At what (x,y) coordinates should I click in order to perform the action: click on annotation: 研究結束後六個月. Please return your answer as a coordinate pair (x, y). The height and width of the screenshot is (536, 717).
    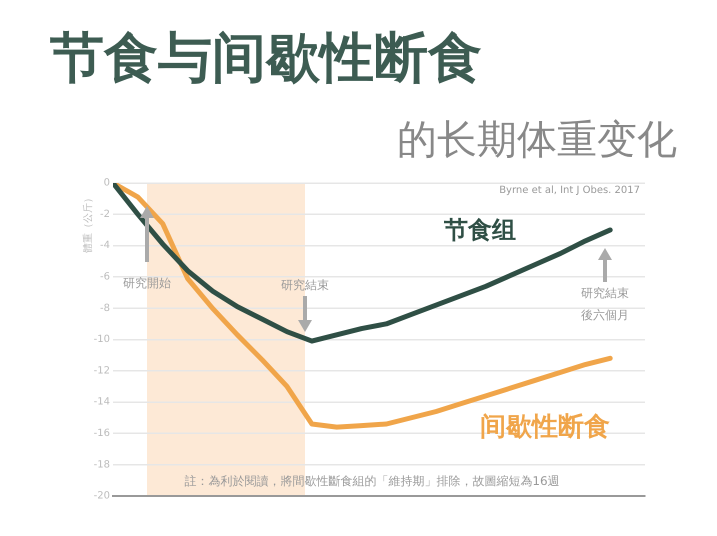
    Looking at the image, I should click on (605, 304).